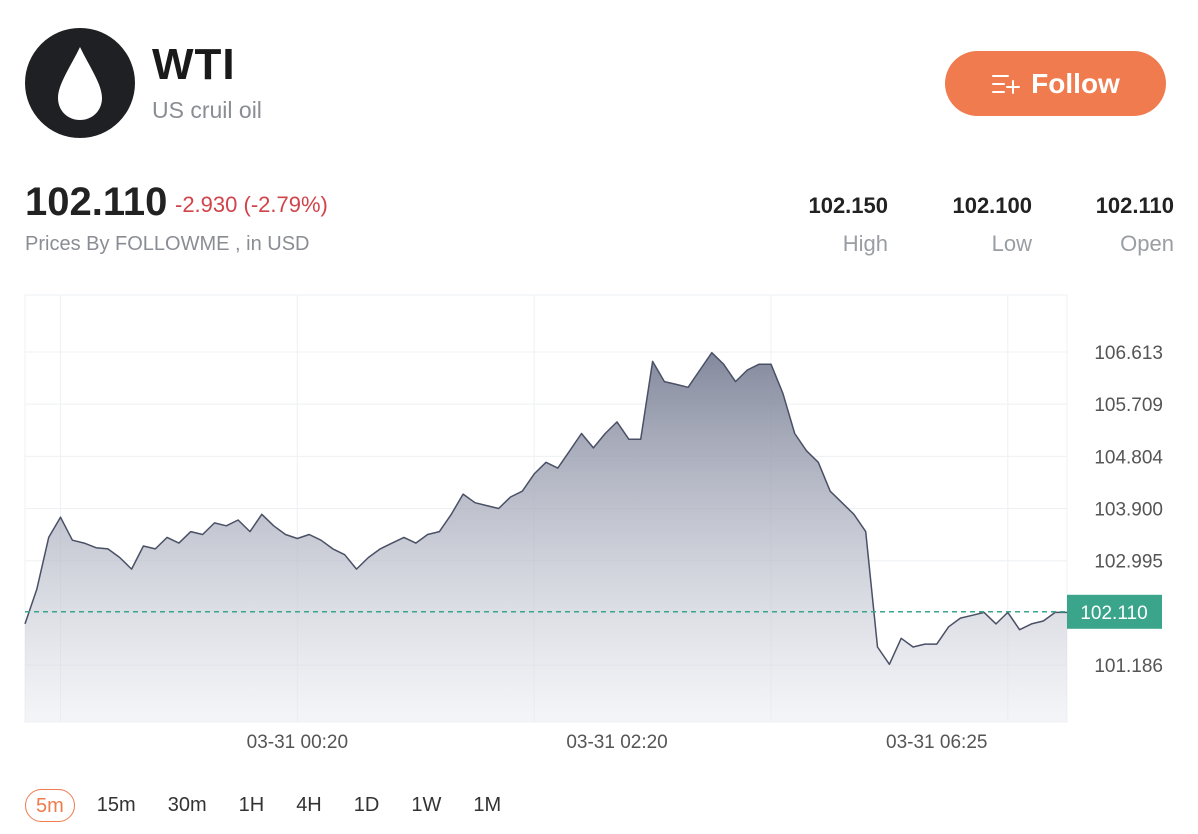 This screenshot has height=834, width=1198. What do you see at coordinates (1134, 205) in the screenshot?
I see `stat-open-value: 102.110` at bounding box center [1134, 205].